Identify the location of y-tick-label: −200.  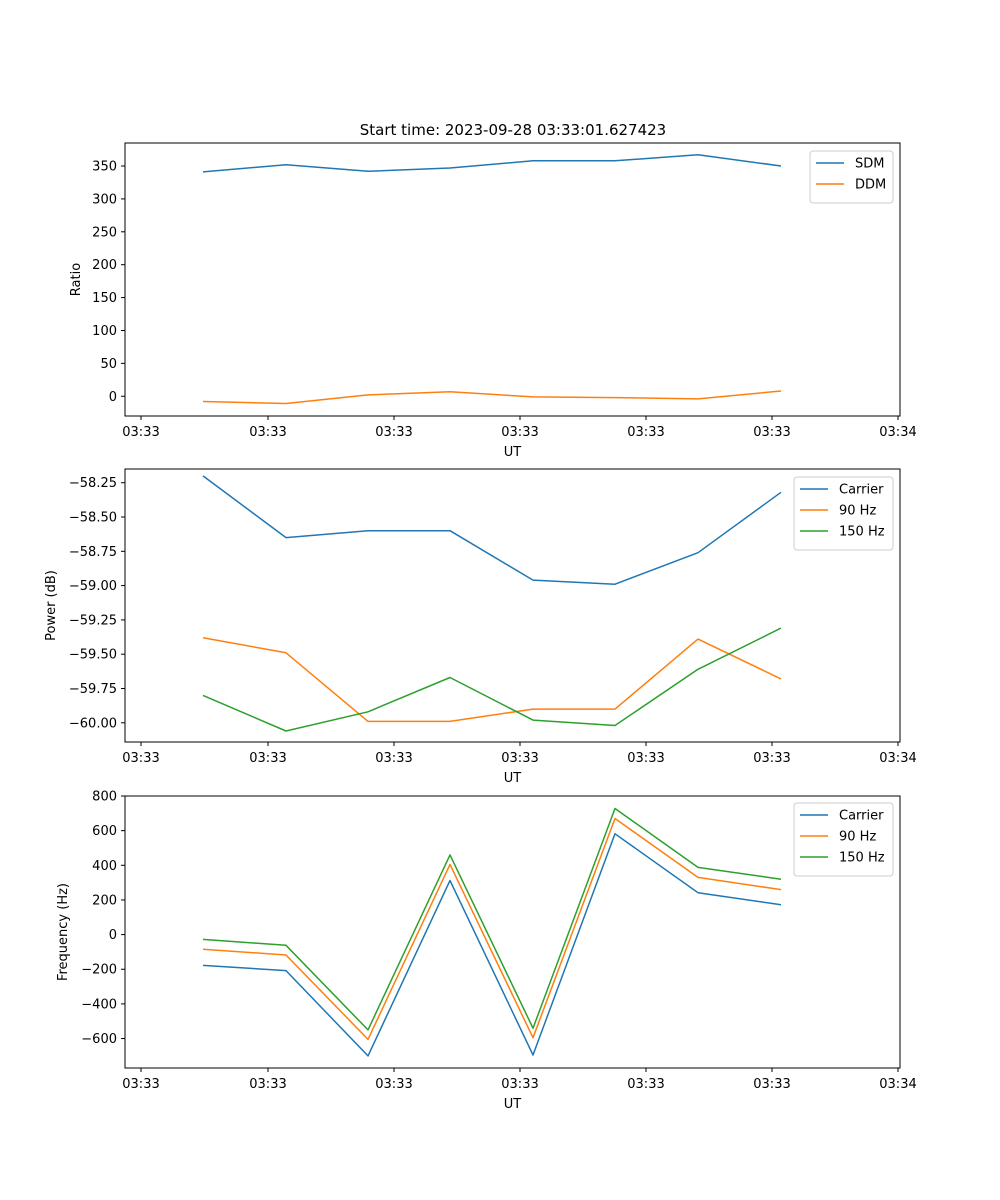
(99, 970).